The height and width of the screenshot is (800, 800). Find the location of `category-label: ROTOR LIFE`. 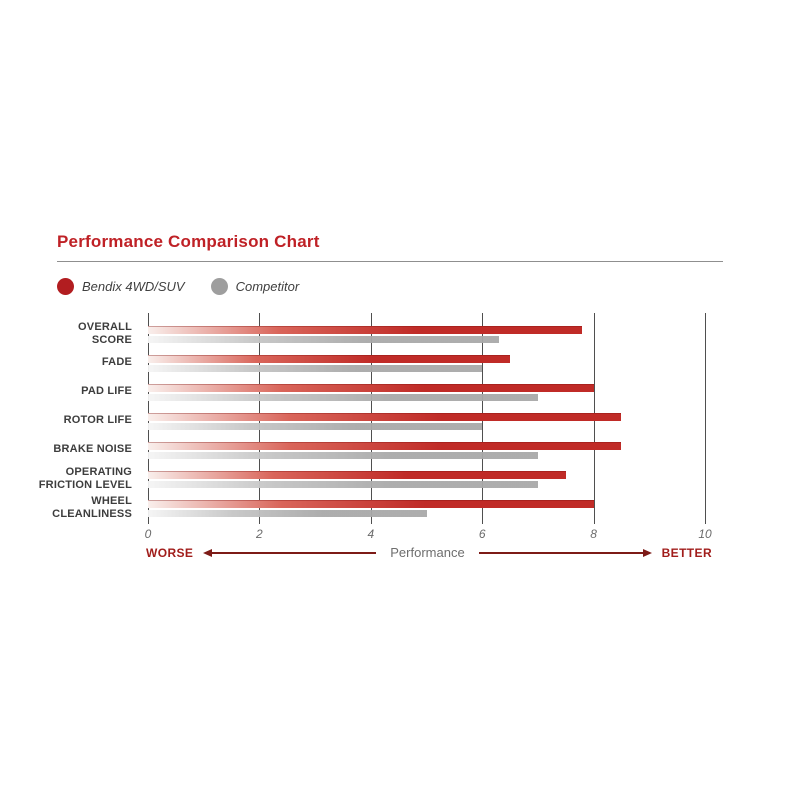

category-label: ROTOR LIFE is located at coordinates (97, 420).